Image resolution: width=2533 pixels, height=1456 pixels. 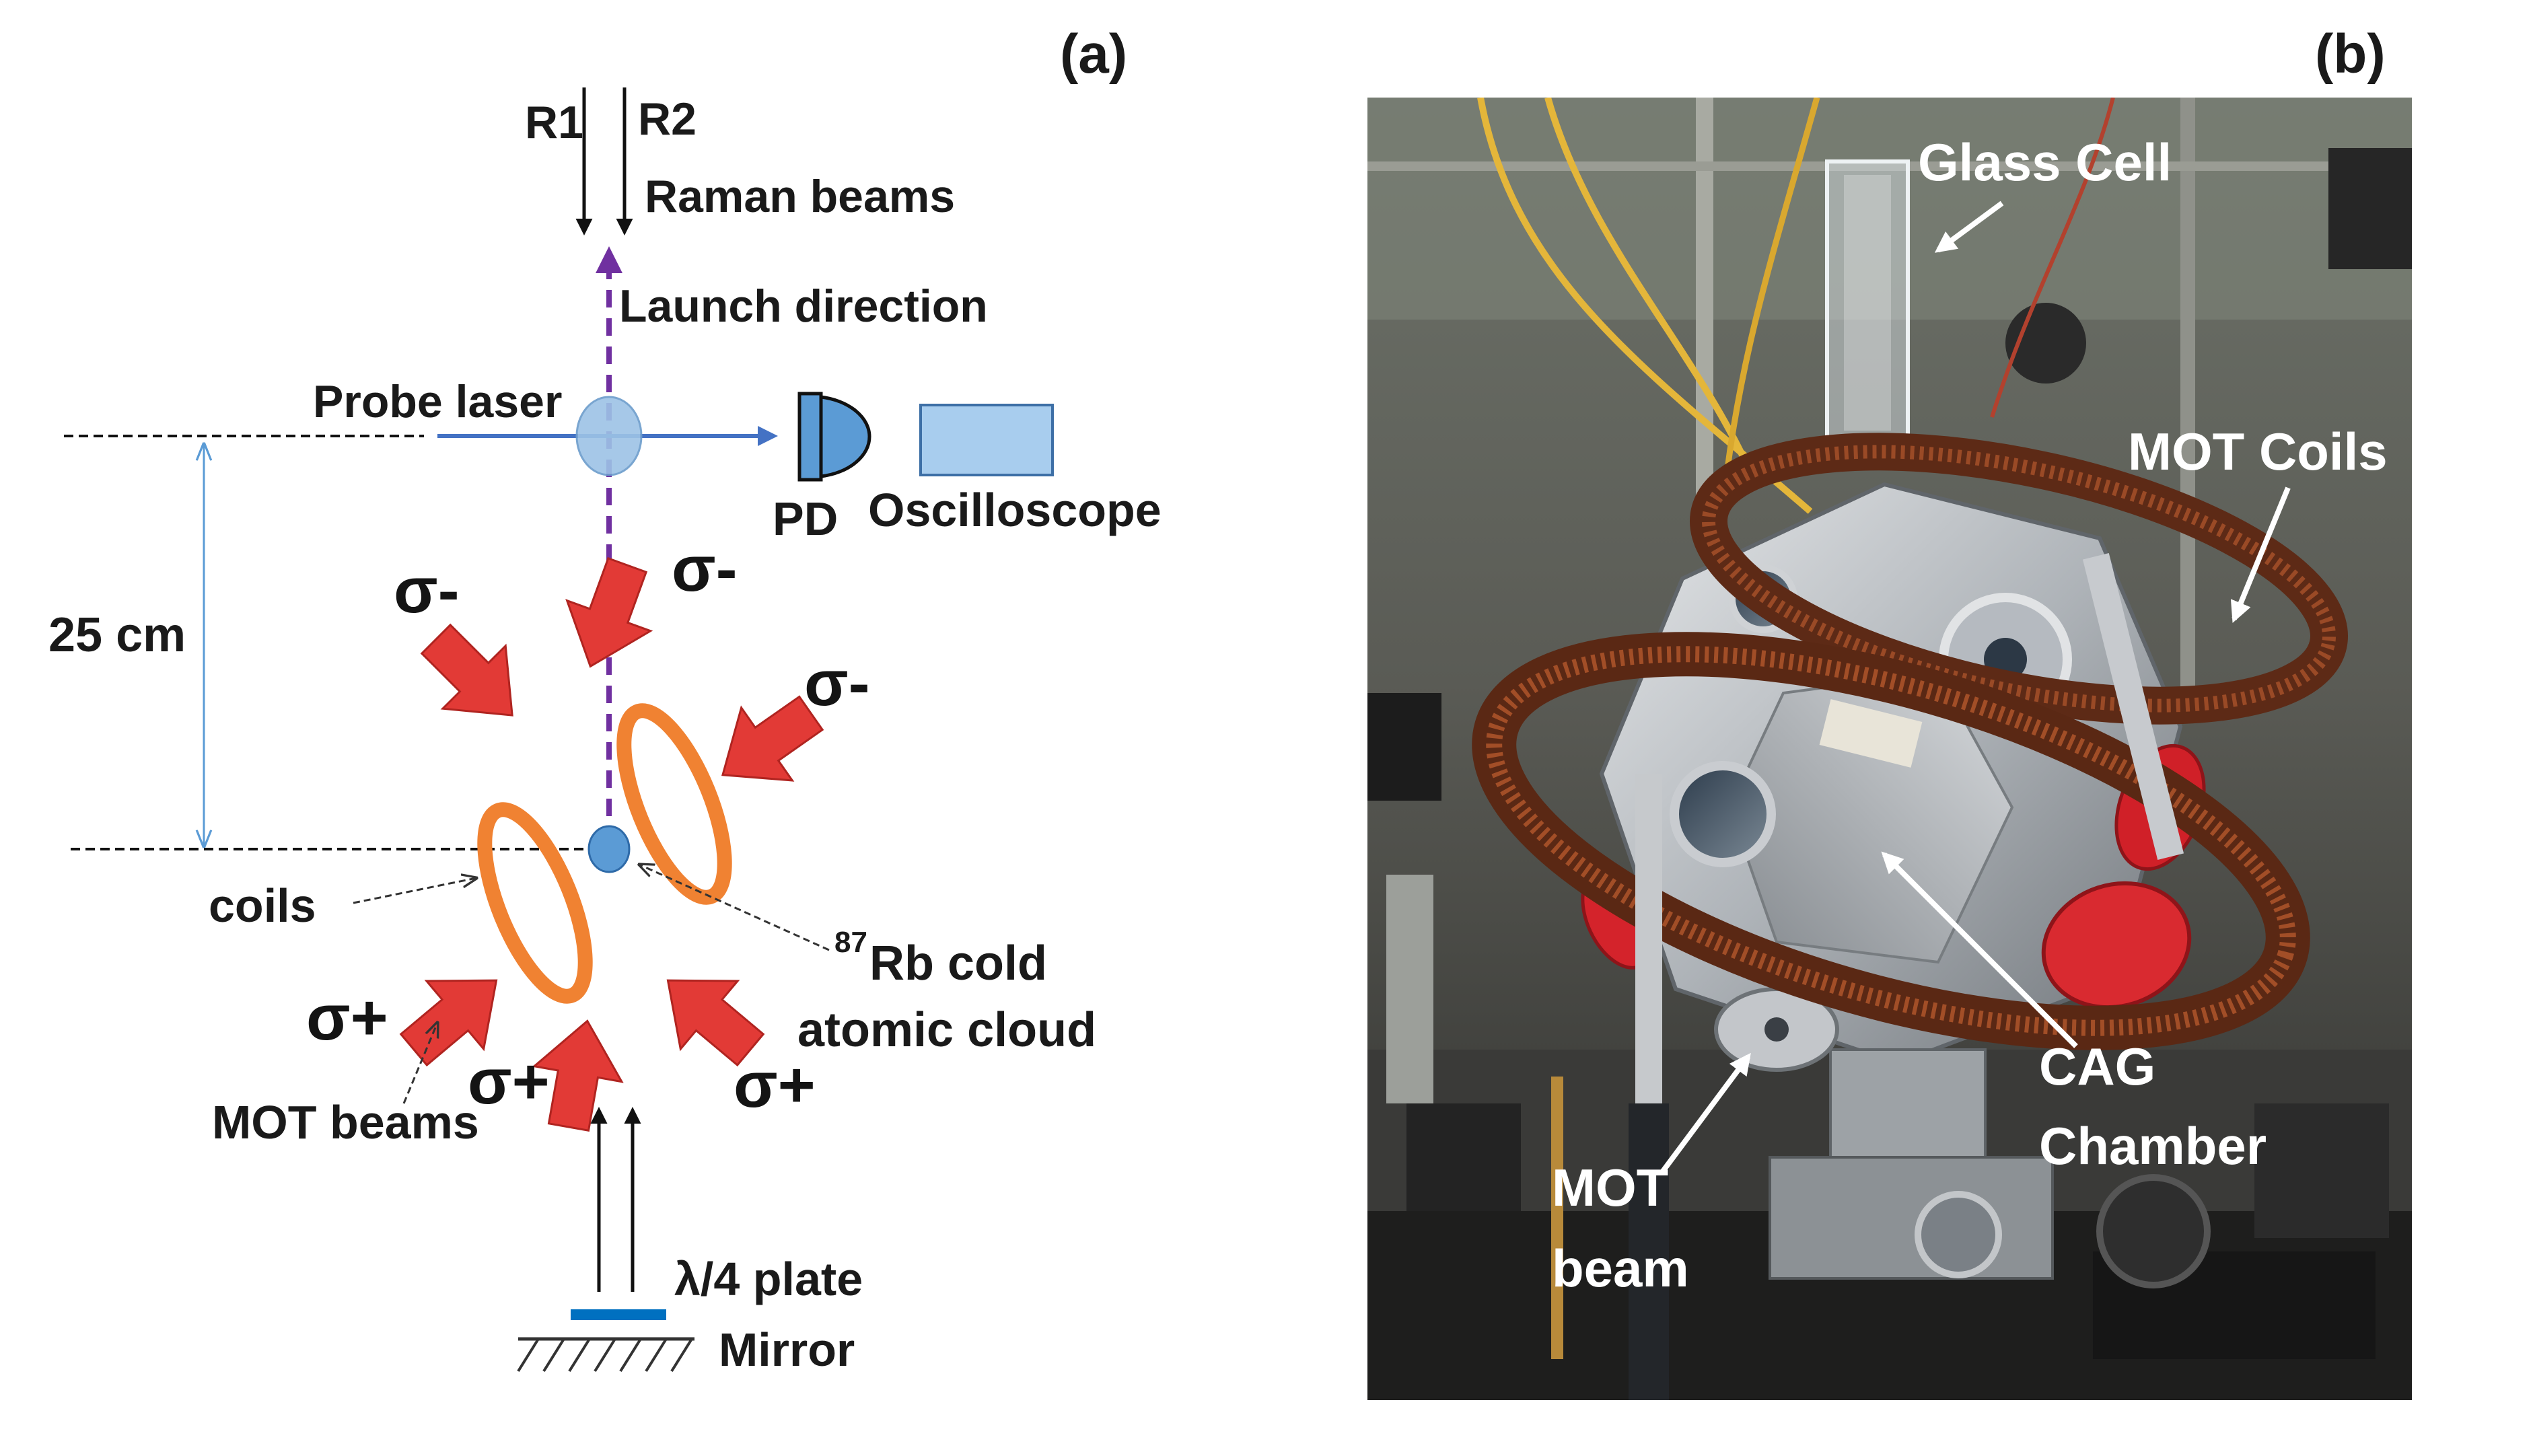 What do you see at coordinates (609, 849) in the screenshot?
I see `atomic-cloud` at bounding box center [609, 849].